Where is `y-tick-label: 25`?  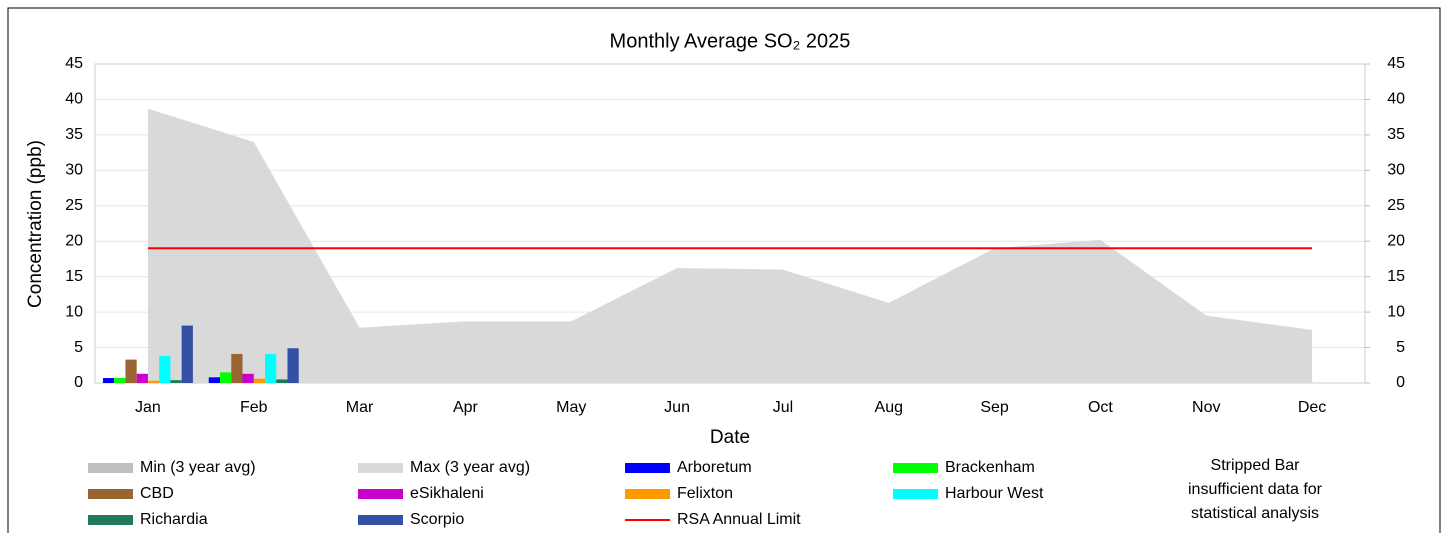
y-tick-label: 25 is located at coordinates (74, 205).